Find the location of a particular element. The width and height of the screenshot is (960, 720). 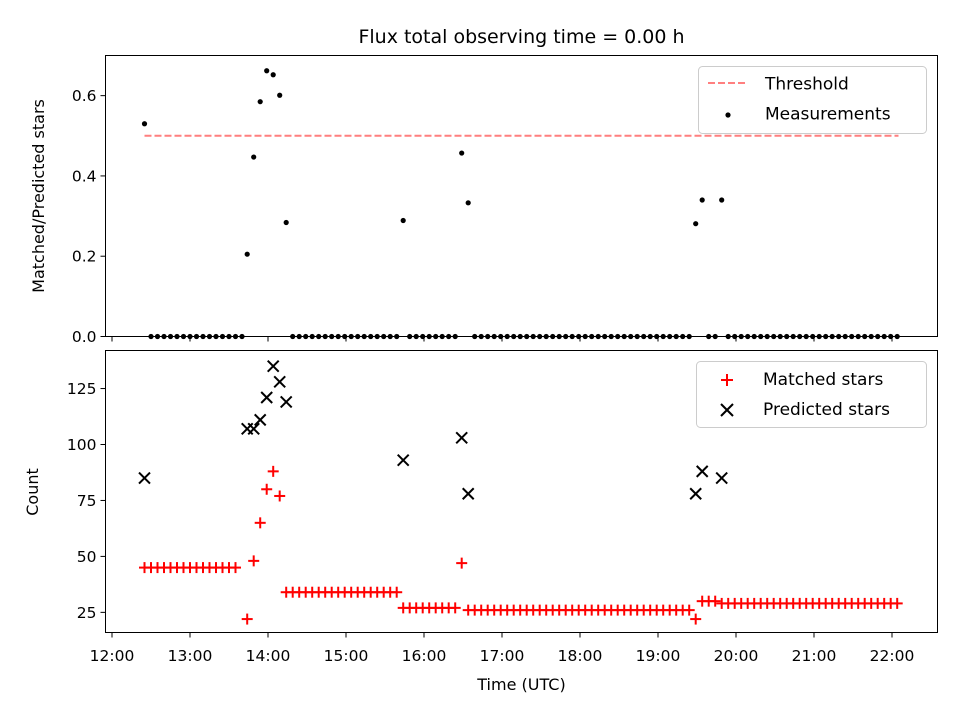

top-ytick-label: 0.2 is located at coordinates (84, 257).